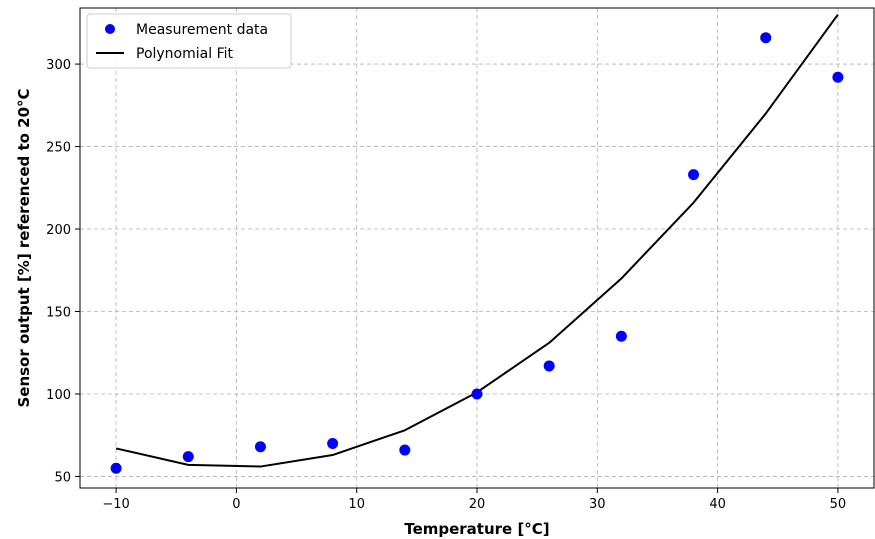 This screenshot has width=875, height=539. Describe the element at coordinates (58, 148) in the screenshot. I see `y-tick-label: 250` at that location.